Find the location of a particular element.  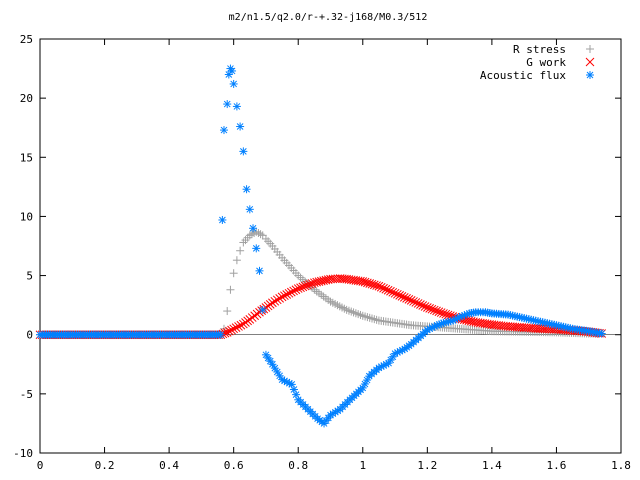

x-tick-label: 0 is located at coordinates (40, 465).